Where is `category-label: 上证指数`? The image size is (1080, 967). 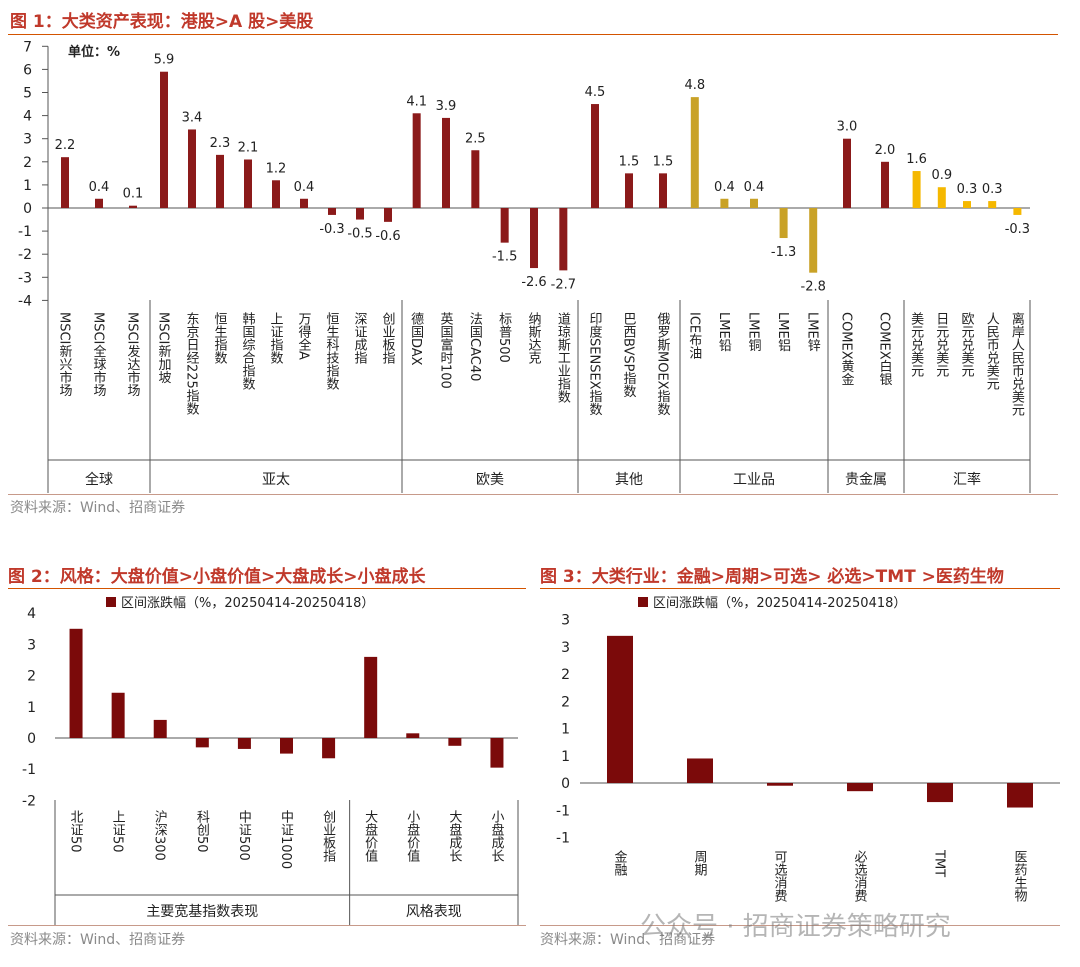
category-label: 上证指数 is located at coordinates (276, 338).